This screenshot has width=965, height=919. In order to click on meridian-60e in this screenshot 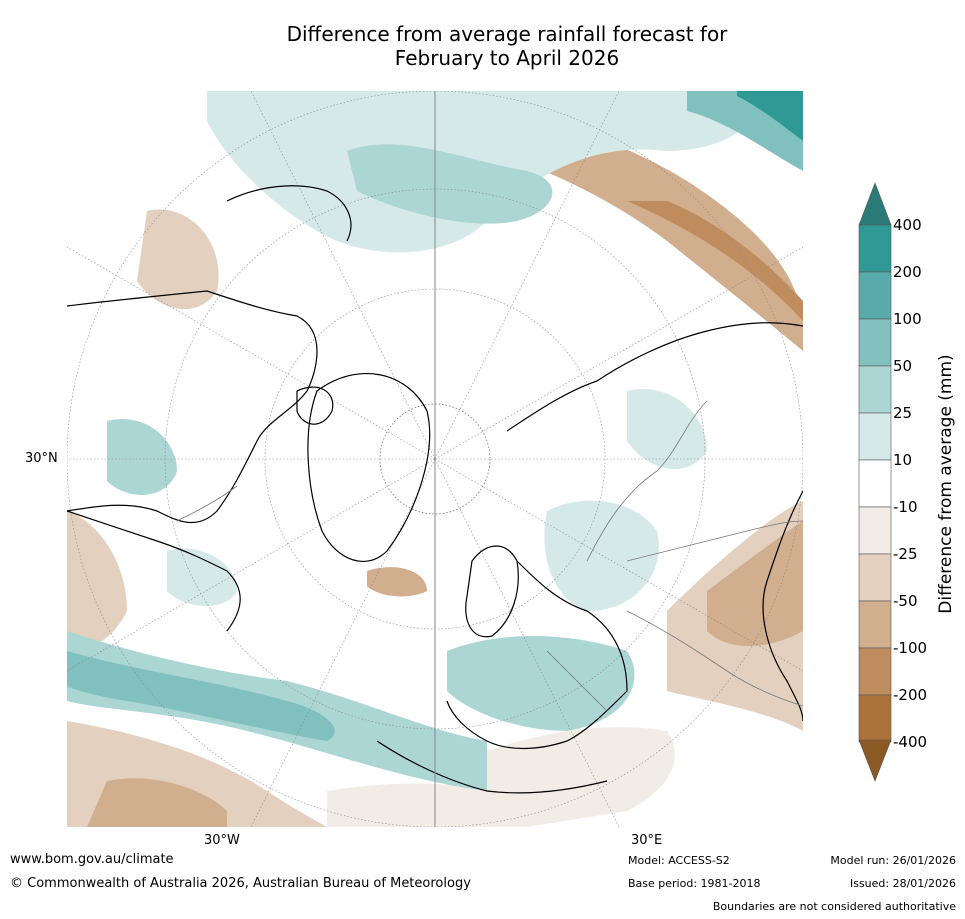, I will do `click(618, 565)`.